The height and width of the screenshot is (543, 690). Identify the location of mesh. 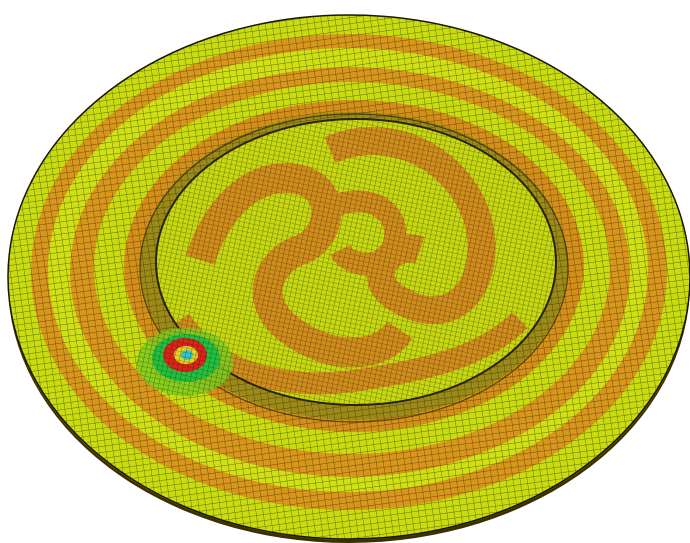
(185, 362).